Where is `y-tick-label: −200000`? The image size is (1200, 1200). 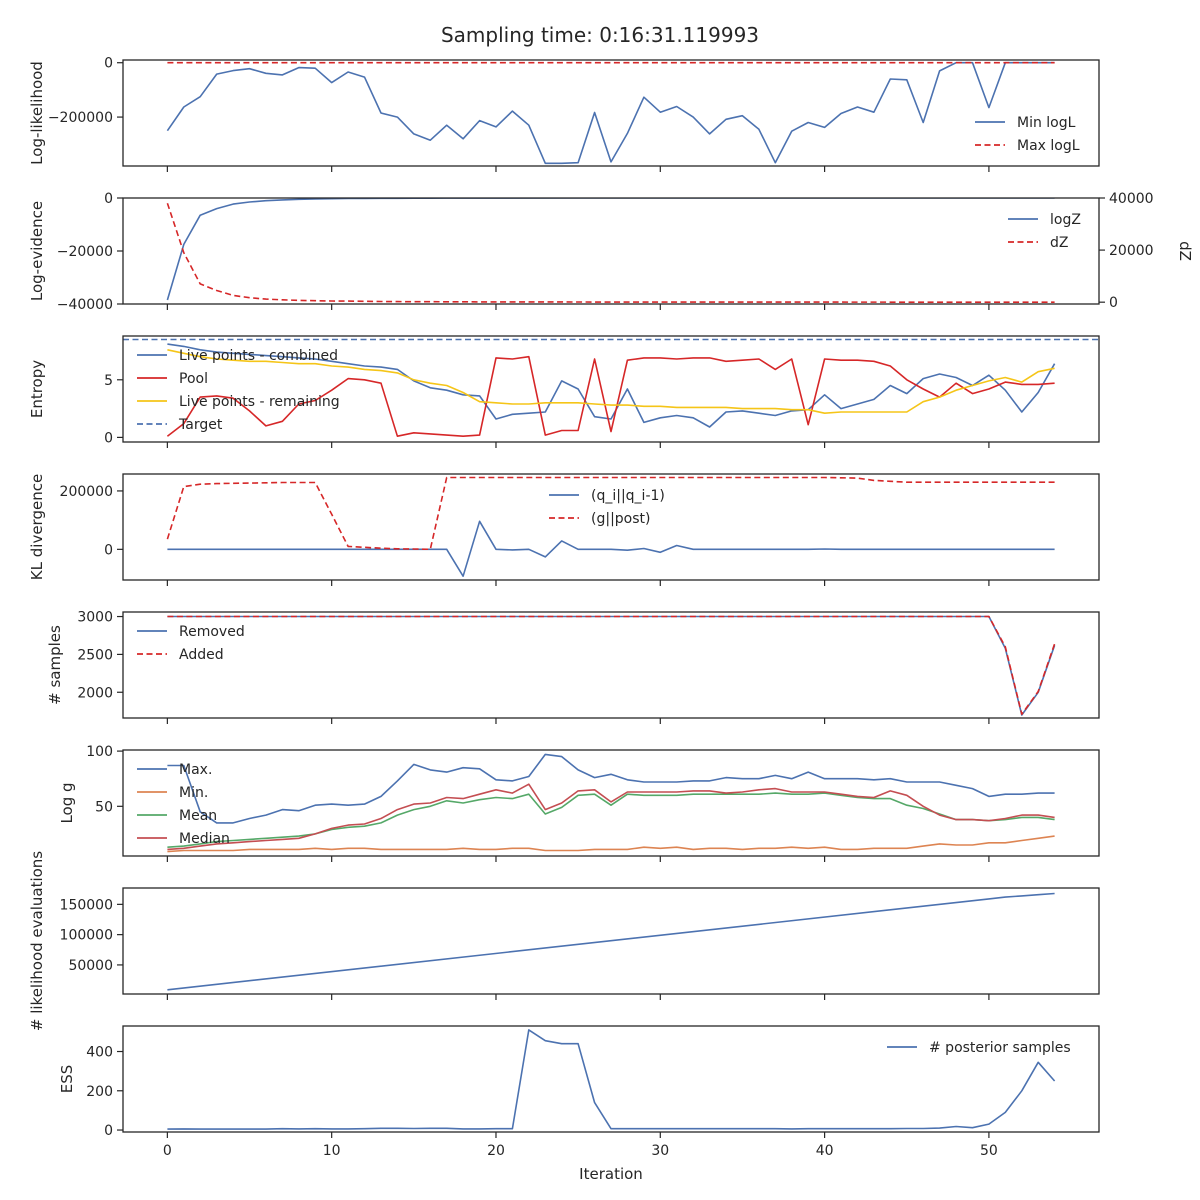
y-tick-label: −200000 is located at coordinates (80, 118).